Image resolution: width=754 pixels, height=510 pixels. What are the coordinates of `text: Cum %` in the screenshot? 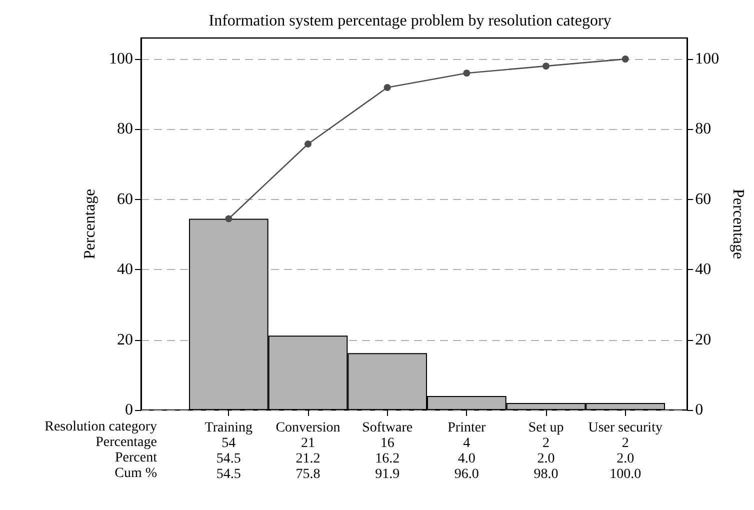 It's located at (136, 473).